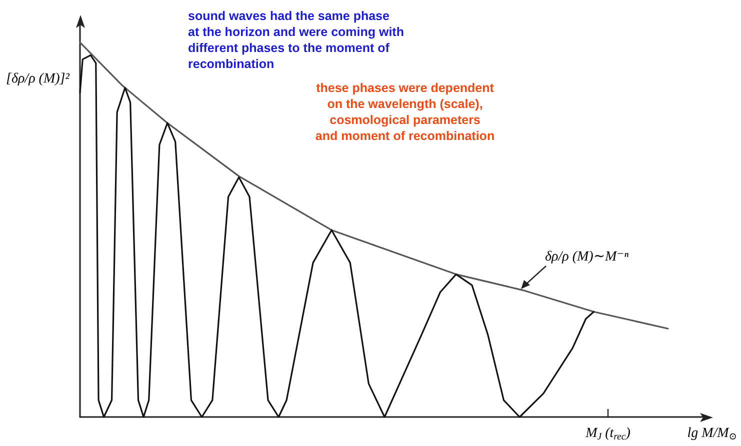 The image size is (741, 446). I want to click on annotation: sound waves had the same phase at the horizon and were coming with different phases to the moment of recombination, so click(296, 40).